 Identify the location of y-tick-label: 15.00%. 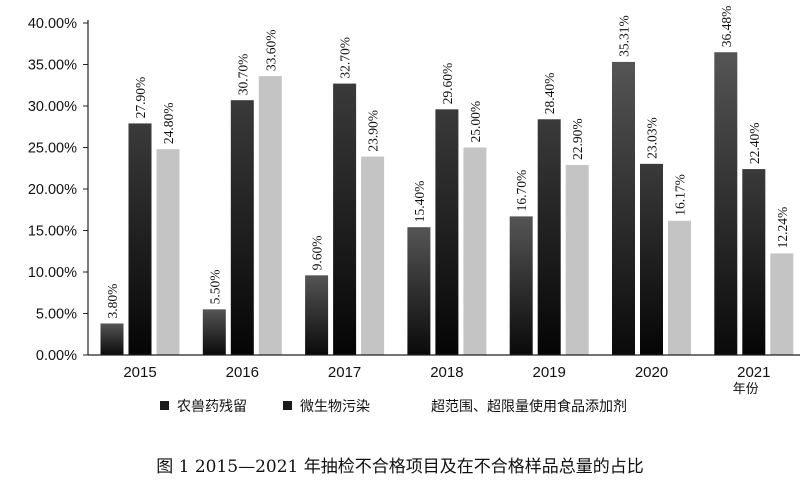
(52, 232).